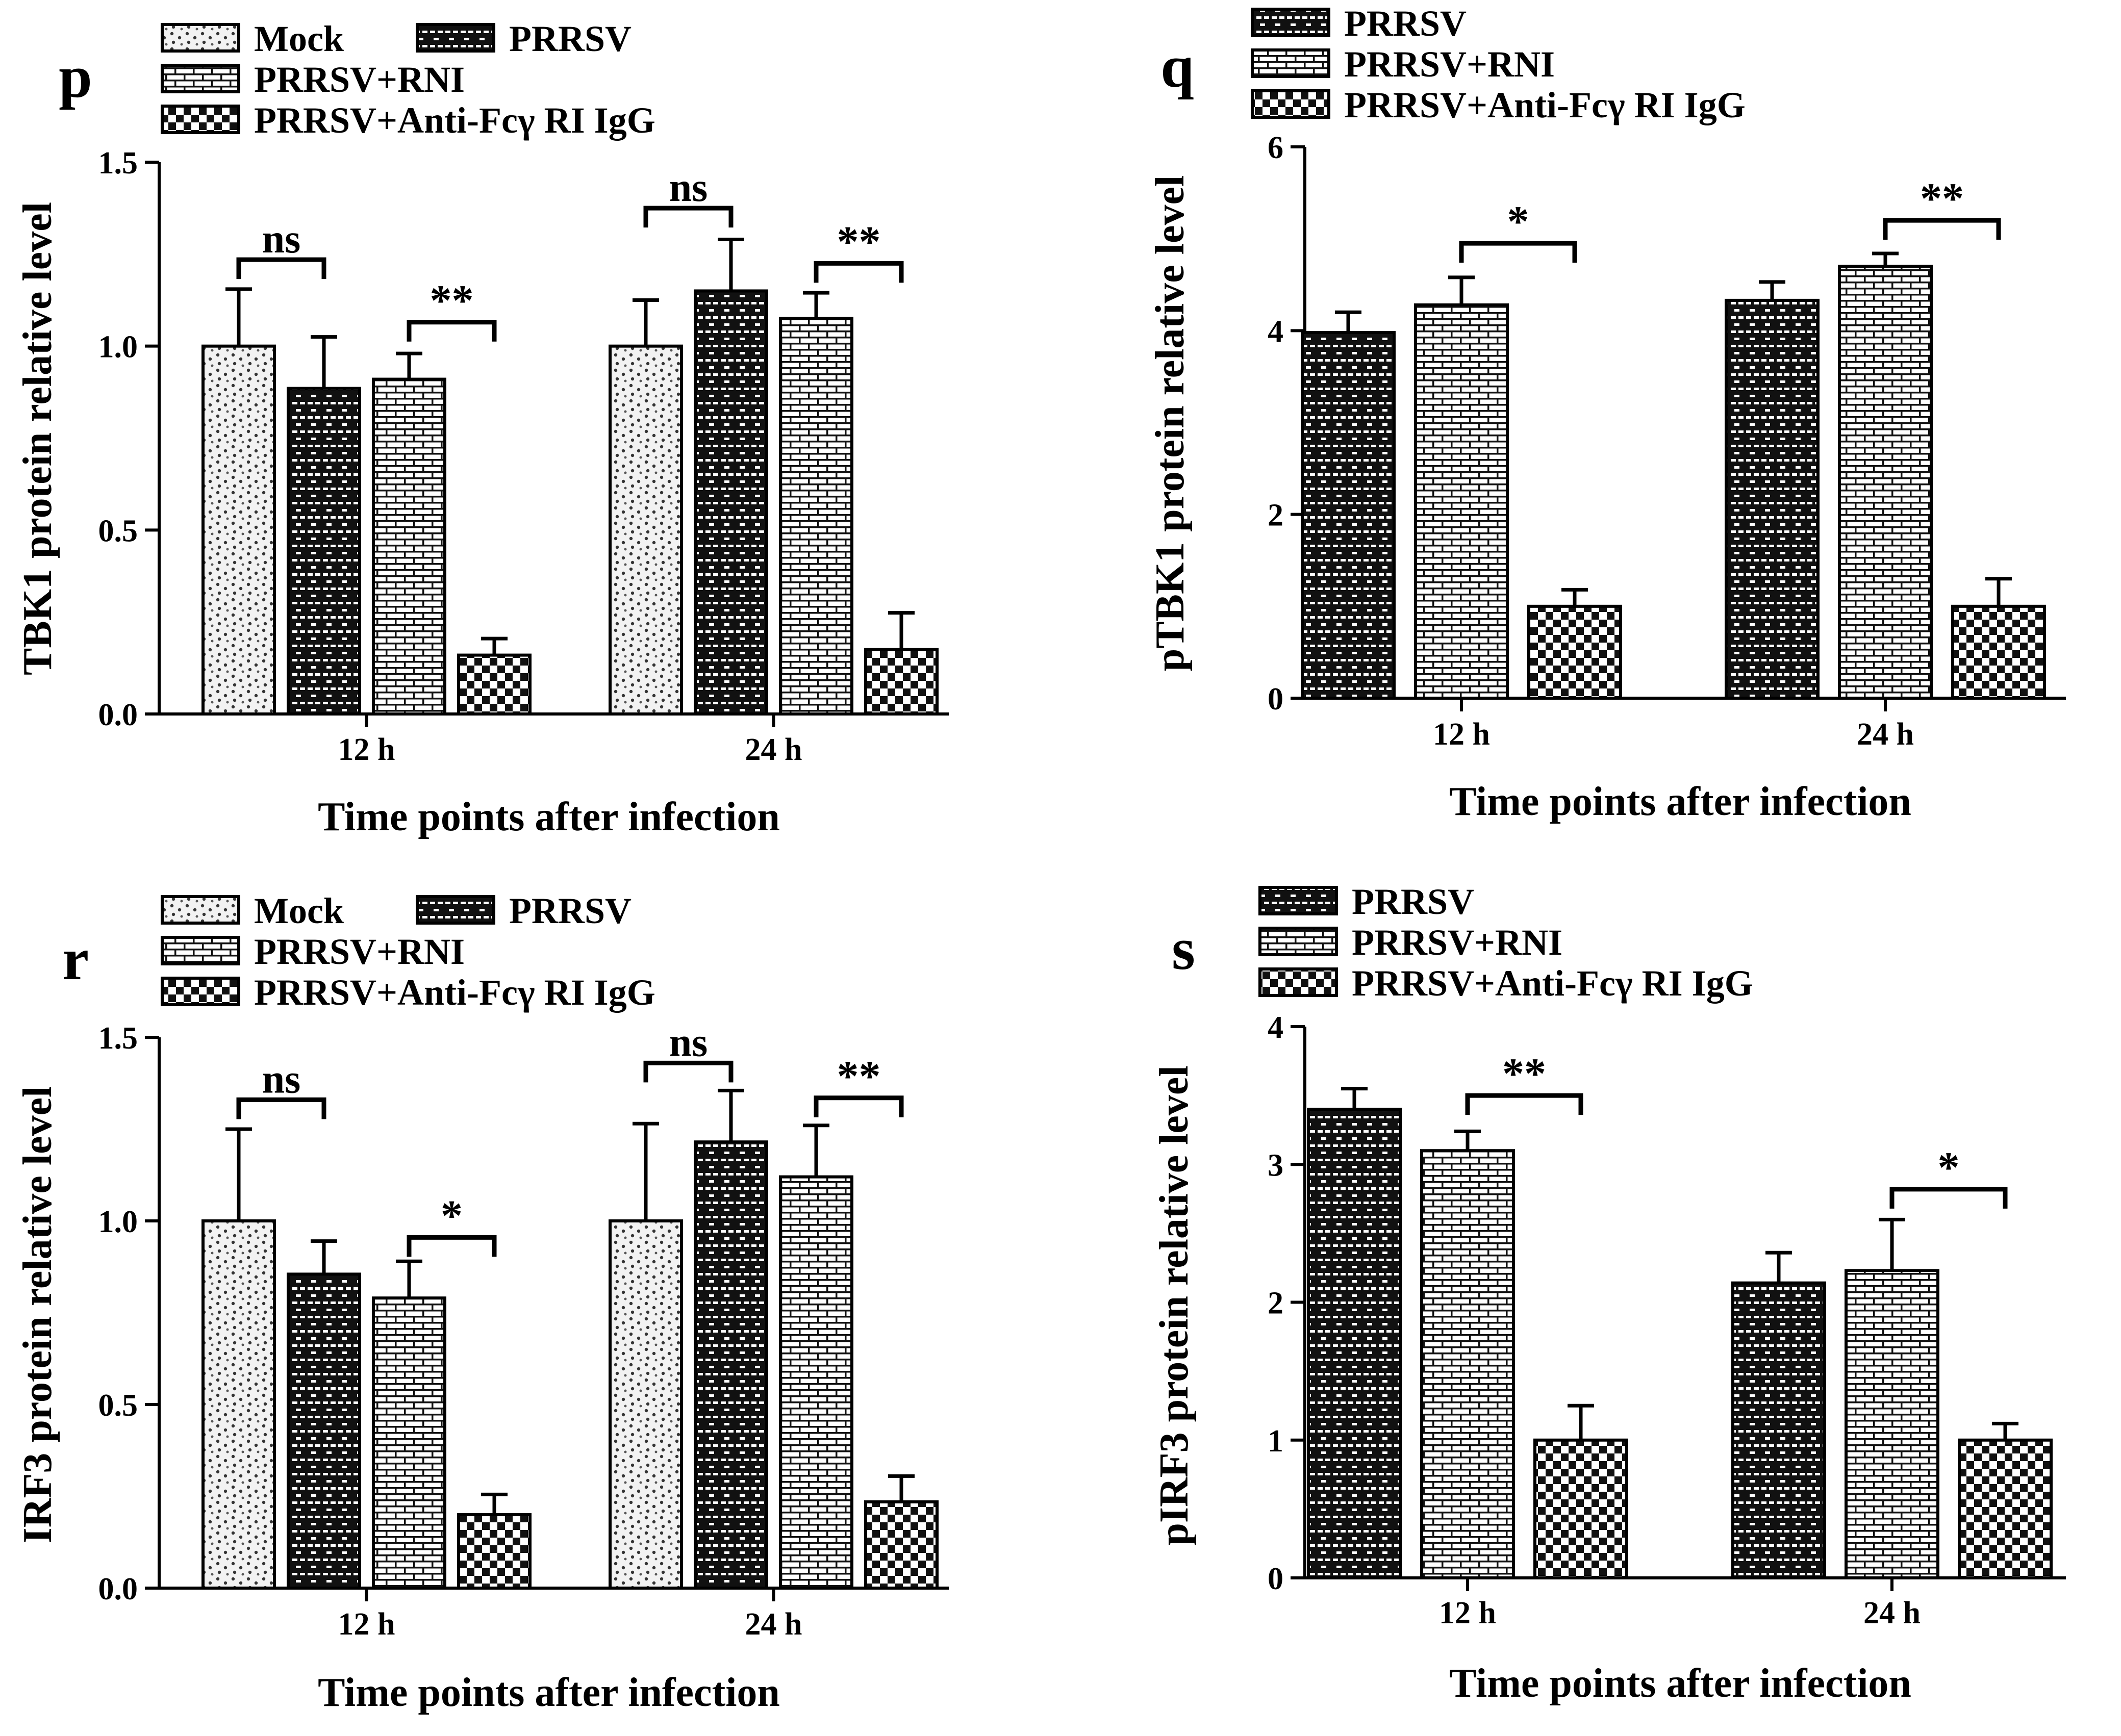 The width and height of the screenshot is (2121, 1736). What do you see at coordinates (1275, 515) in the screenshot?
I see `y-tick-label: 2` at bounding box center [1275, 515].